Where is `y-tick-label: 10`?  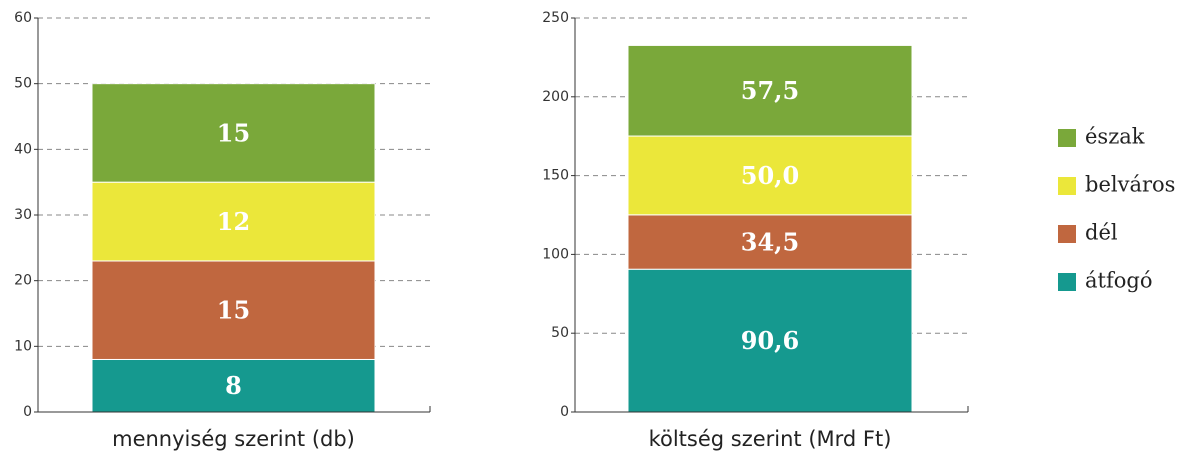 y-tick-label: 10 is located at coordinates (23, 346).